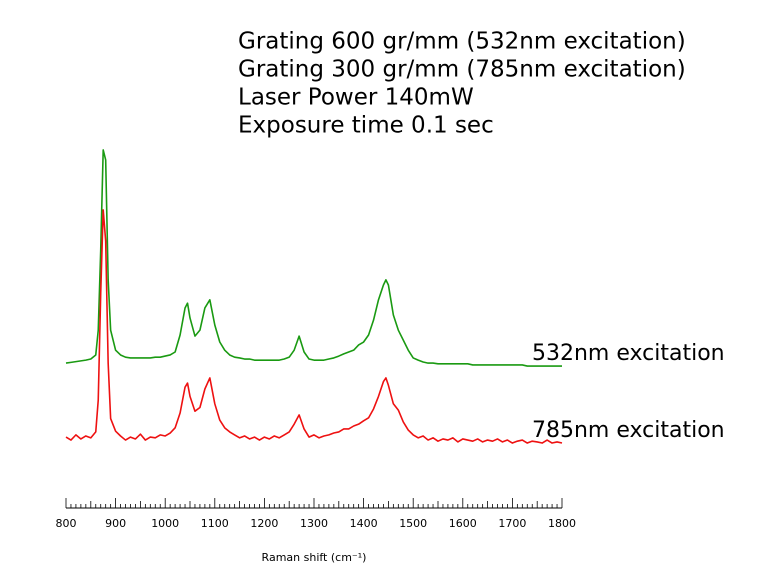  Describe the element at coordinates (512, 523) in the screenshot. I see `x-tick-label: 1700` at that location.